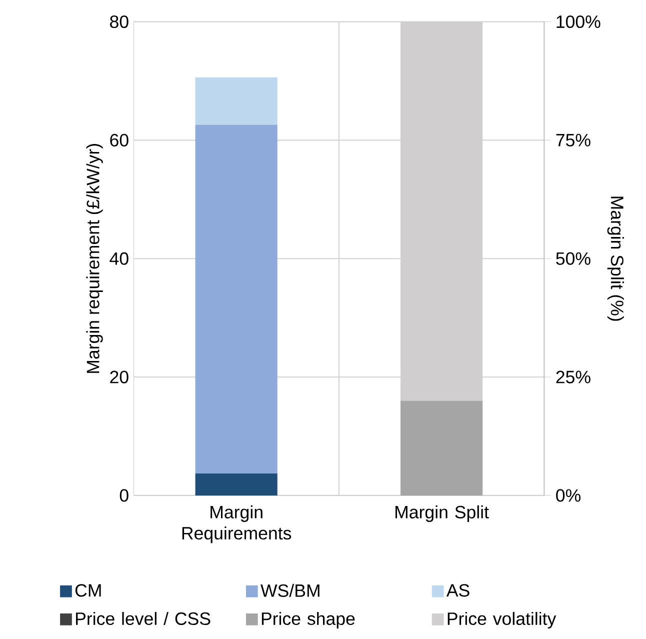 The image size is (646, 639). I want to click on y2-tick-label: 75%, so click(573, 140).